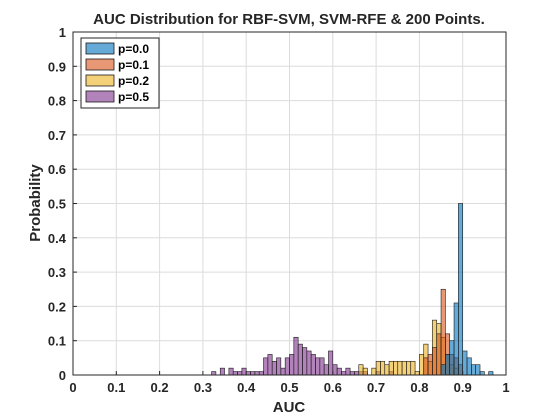 This screenshot has width=560, height=420. Describe the element at coordinates (57, 66) in the screenshot. I see `y-tick-label: 0.9` at that location.